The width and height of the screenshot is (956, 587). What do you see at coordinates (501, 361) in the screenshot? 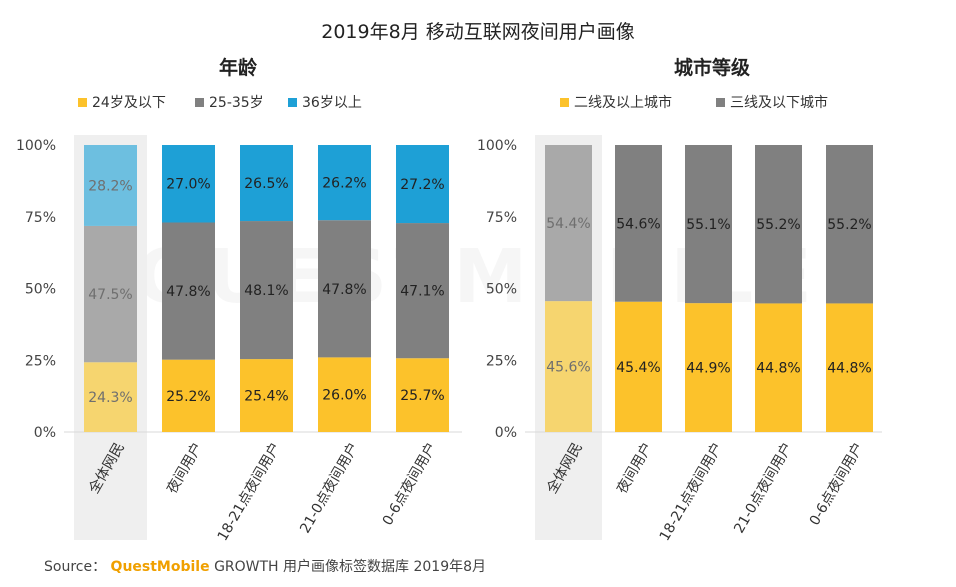
I see `chart2-y-tick-label: 25%` at bounding box center [501, 361].